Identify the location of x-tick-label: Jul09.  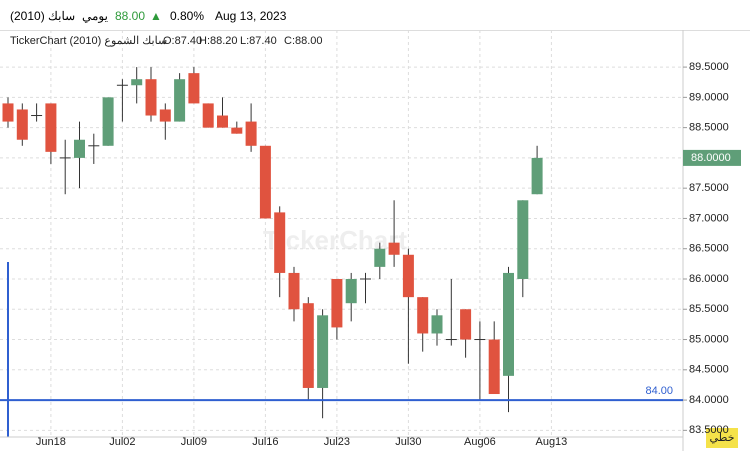
(194, 442).